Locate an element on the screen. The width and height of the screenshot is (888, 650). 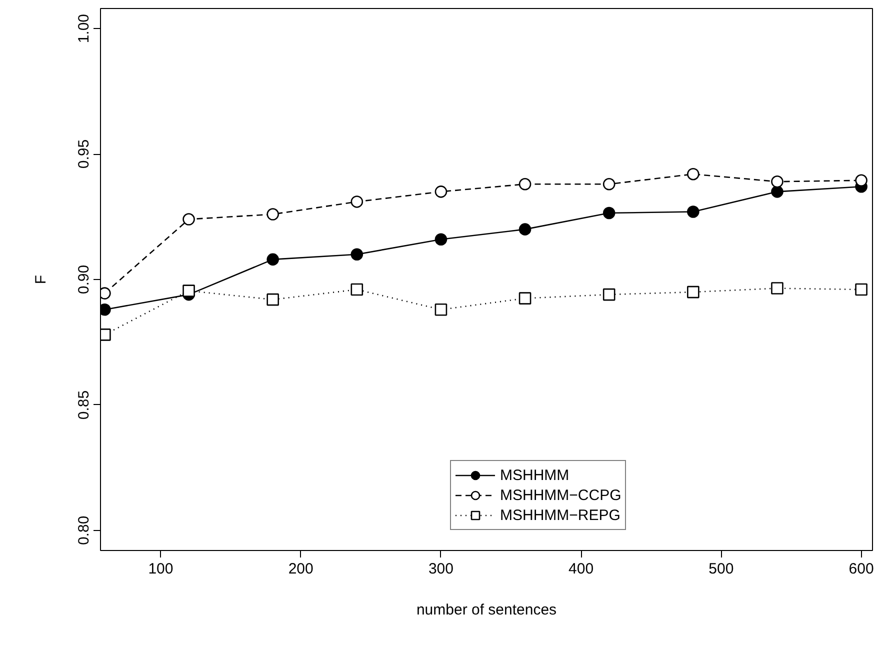
legend-label: MSHHMM−REPG is located at coordinates (560, 515).